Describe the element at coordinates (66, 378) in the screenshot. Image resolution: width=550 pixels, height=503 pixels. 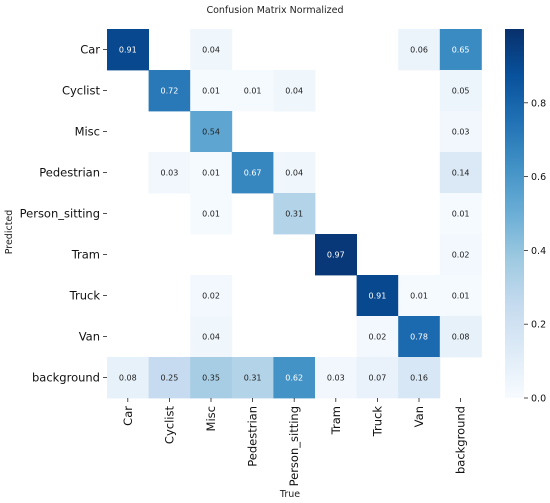
I see `y-tick-label: background` at that location.